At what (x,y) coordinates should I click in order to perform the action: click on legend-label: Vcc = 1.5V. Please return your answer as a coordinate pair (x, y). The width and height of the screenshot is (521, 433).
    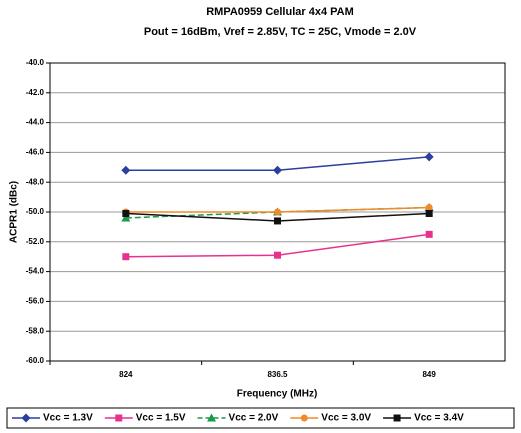
    Looking at the image, I should click on (161, 418).